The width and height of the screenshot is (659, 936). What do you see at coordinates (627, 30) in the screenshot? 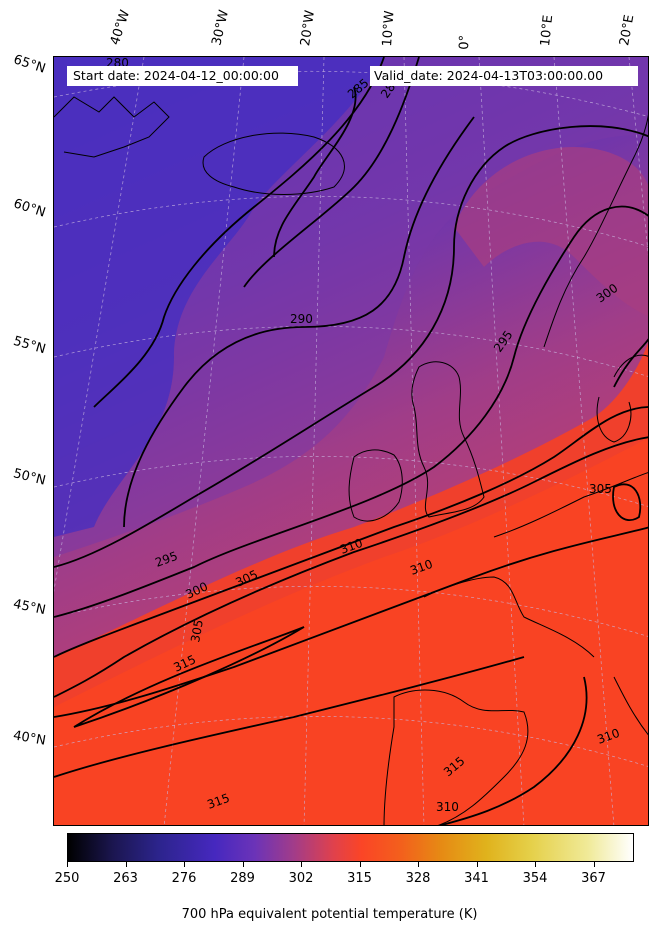
I see `lon-label: 20°E` at bounding box center [627, 30].